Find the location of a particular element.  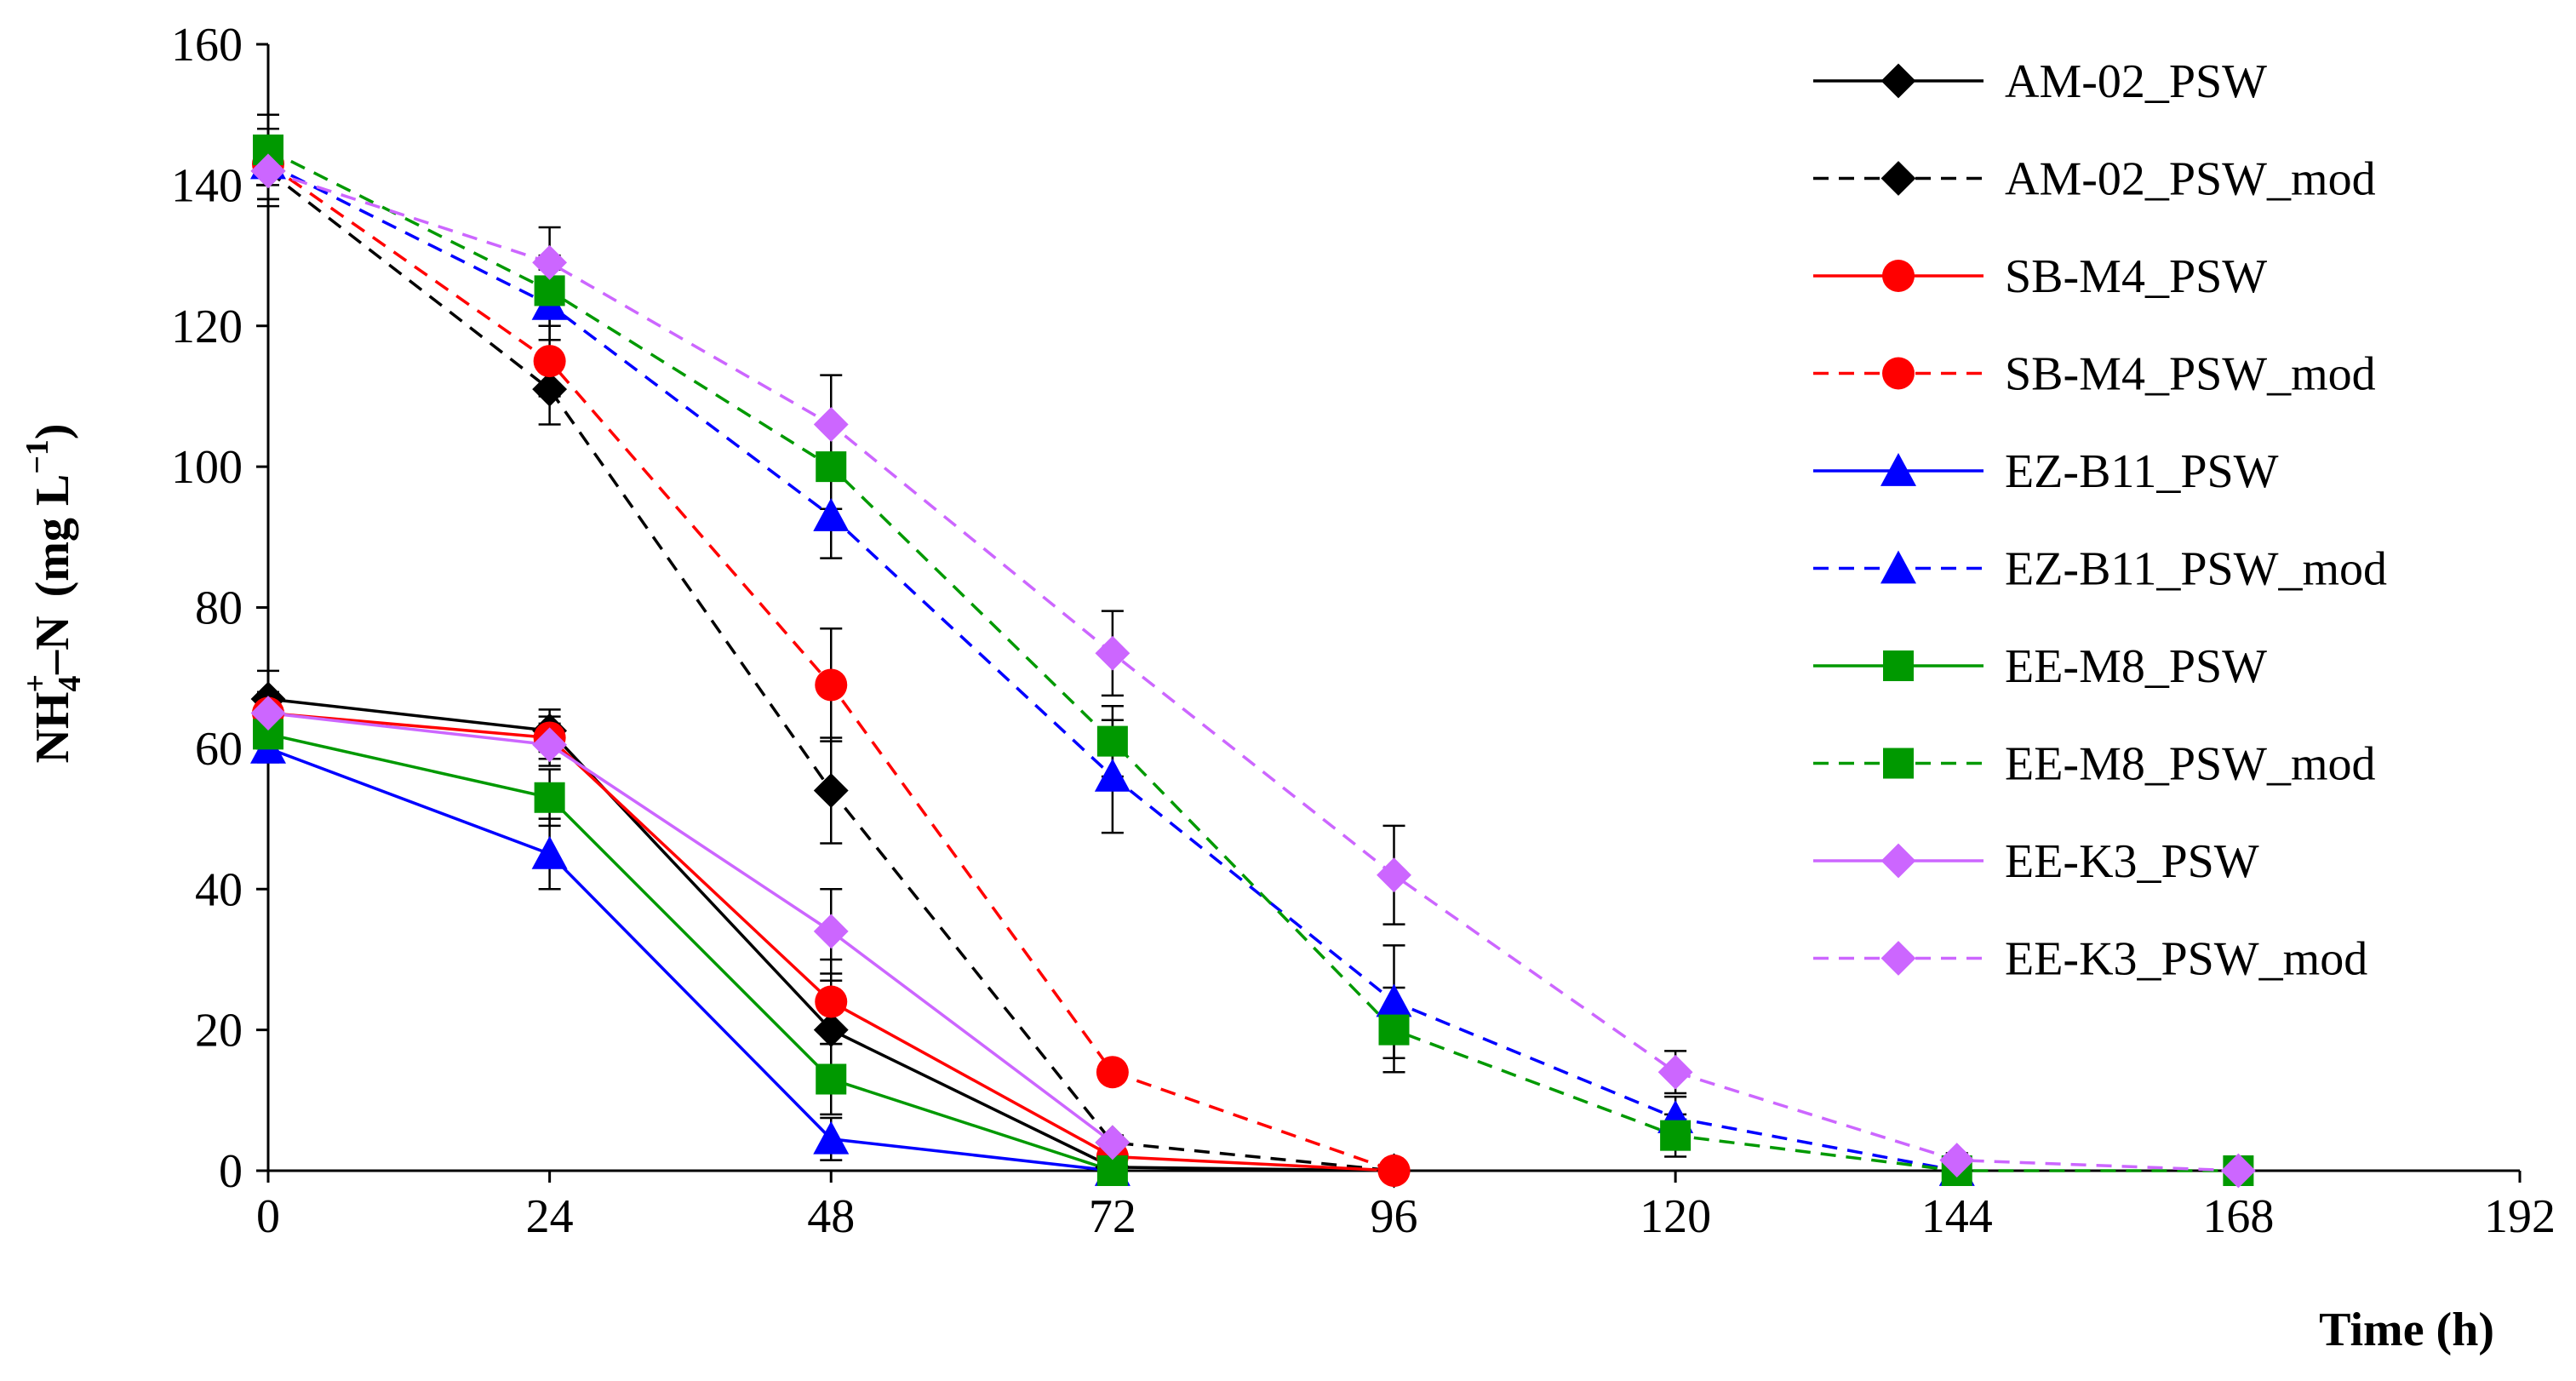

y-tick-label: 20 is located at coordinates (219, 1031).